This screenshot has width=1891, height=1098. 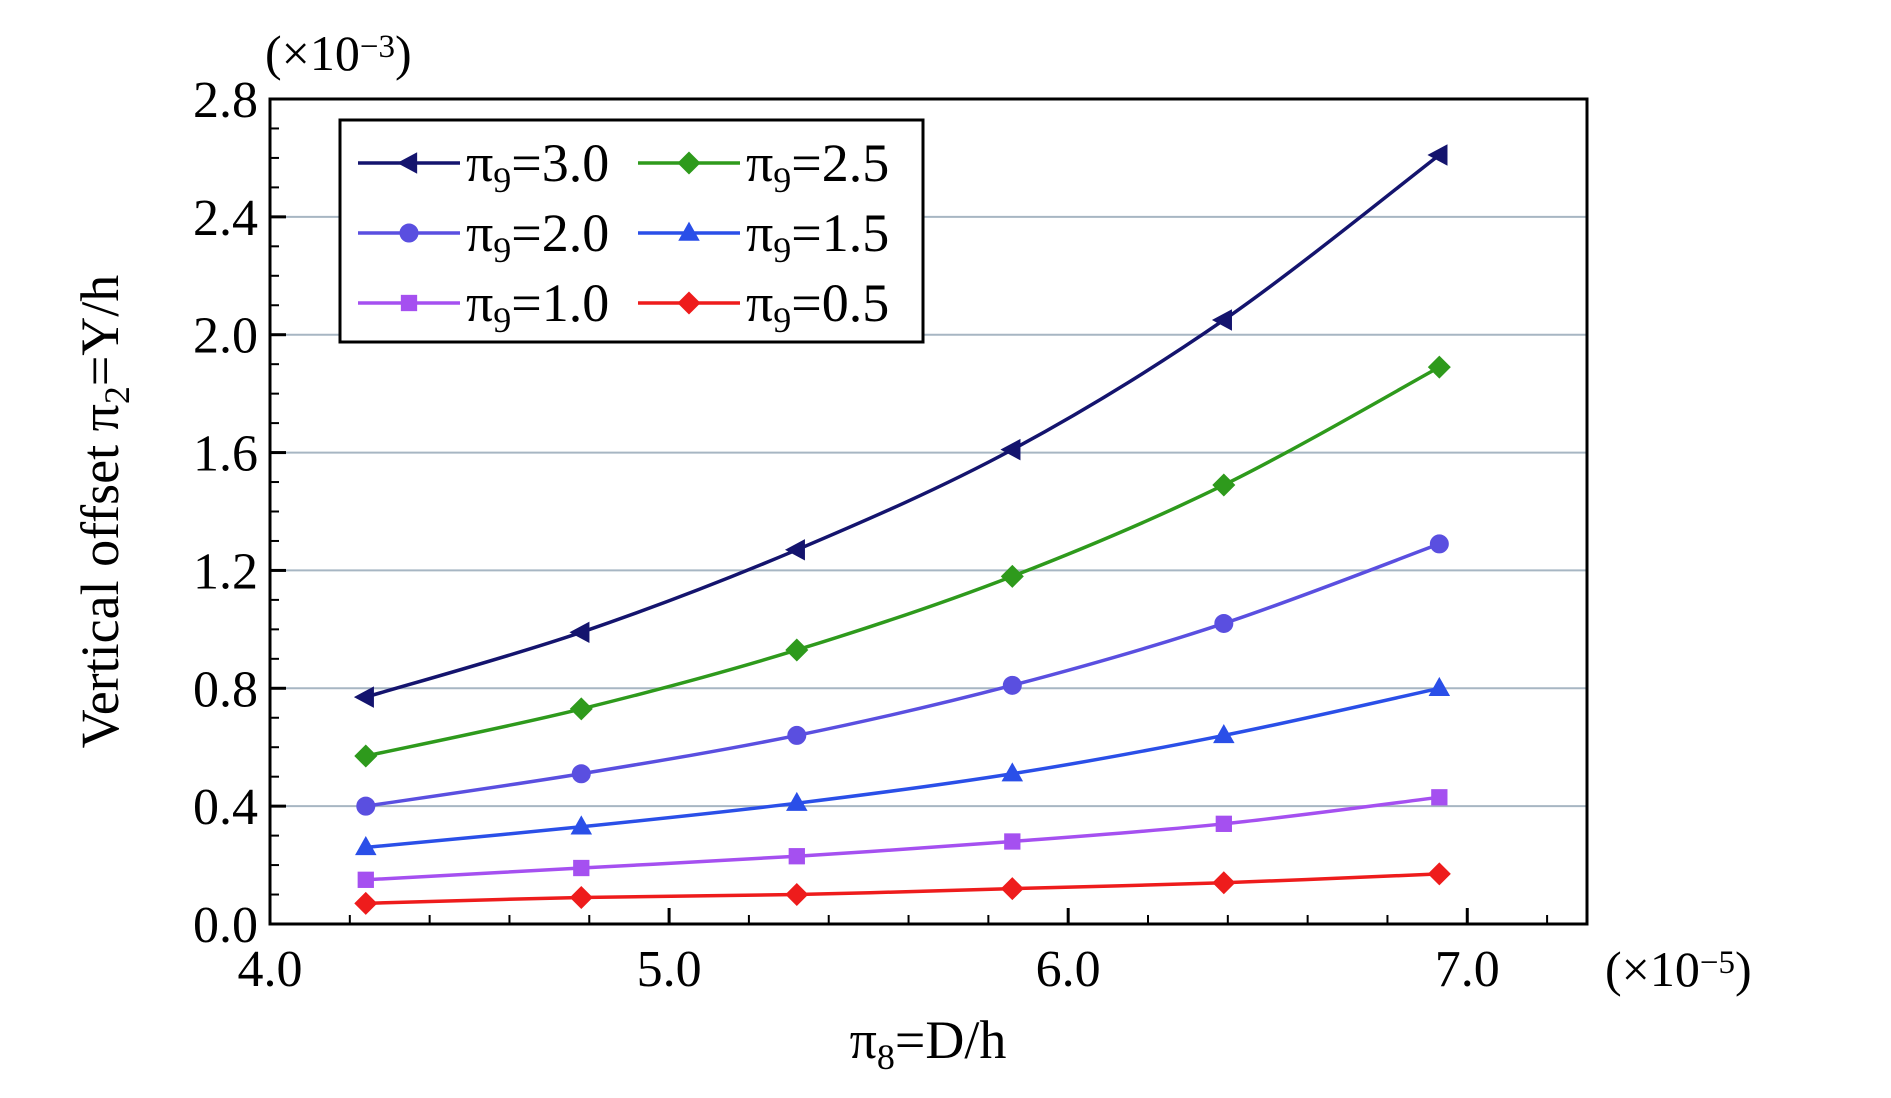 I want to click on legend-item: π9=0.5, so click(x=763, y=306).